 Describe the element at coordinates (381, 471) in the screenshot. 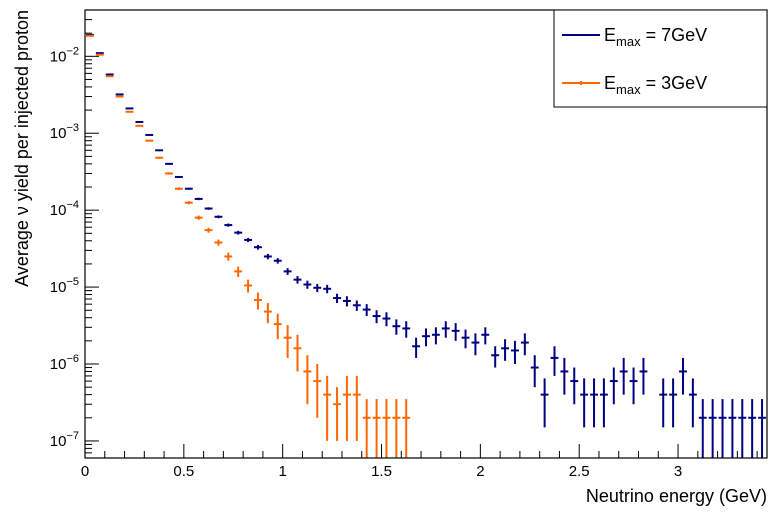

I see `x-tick-label: 1.5` at that location.